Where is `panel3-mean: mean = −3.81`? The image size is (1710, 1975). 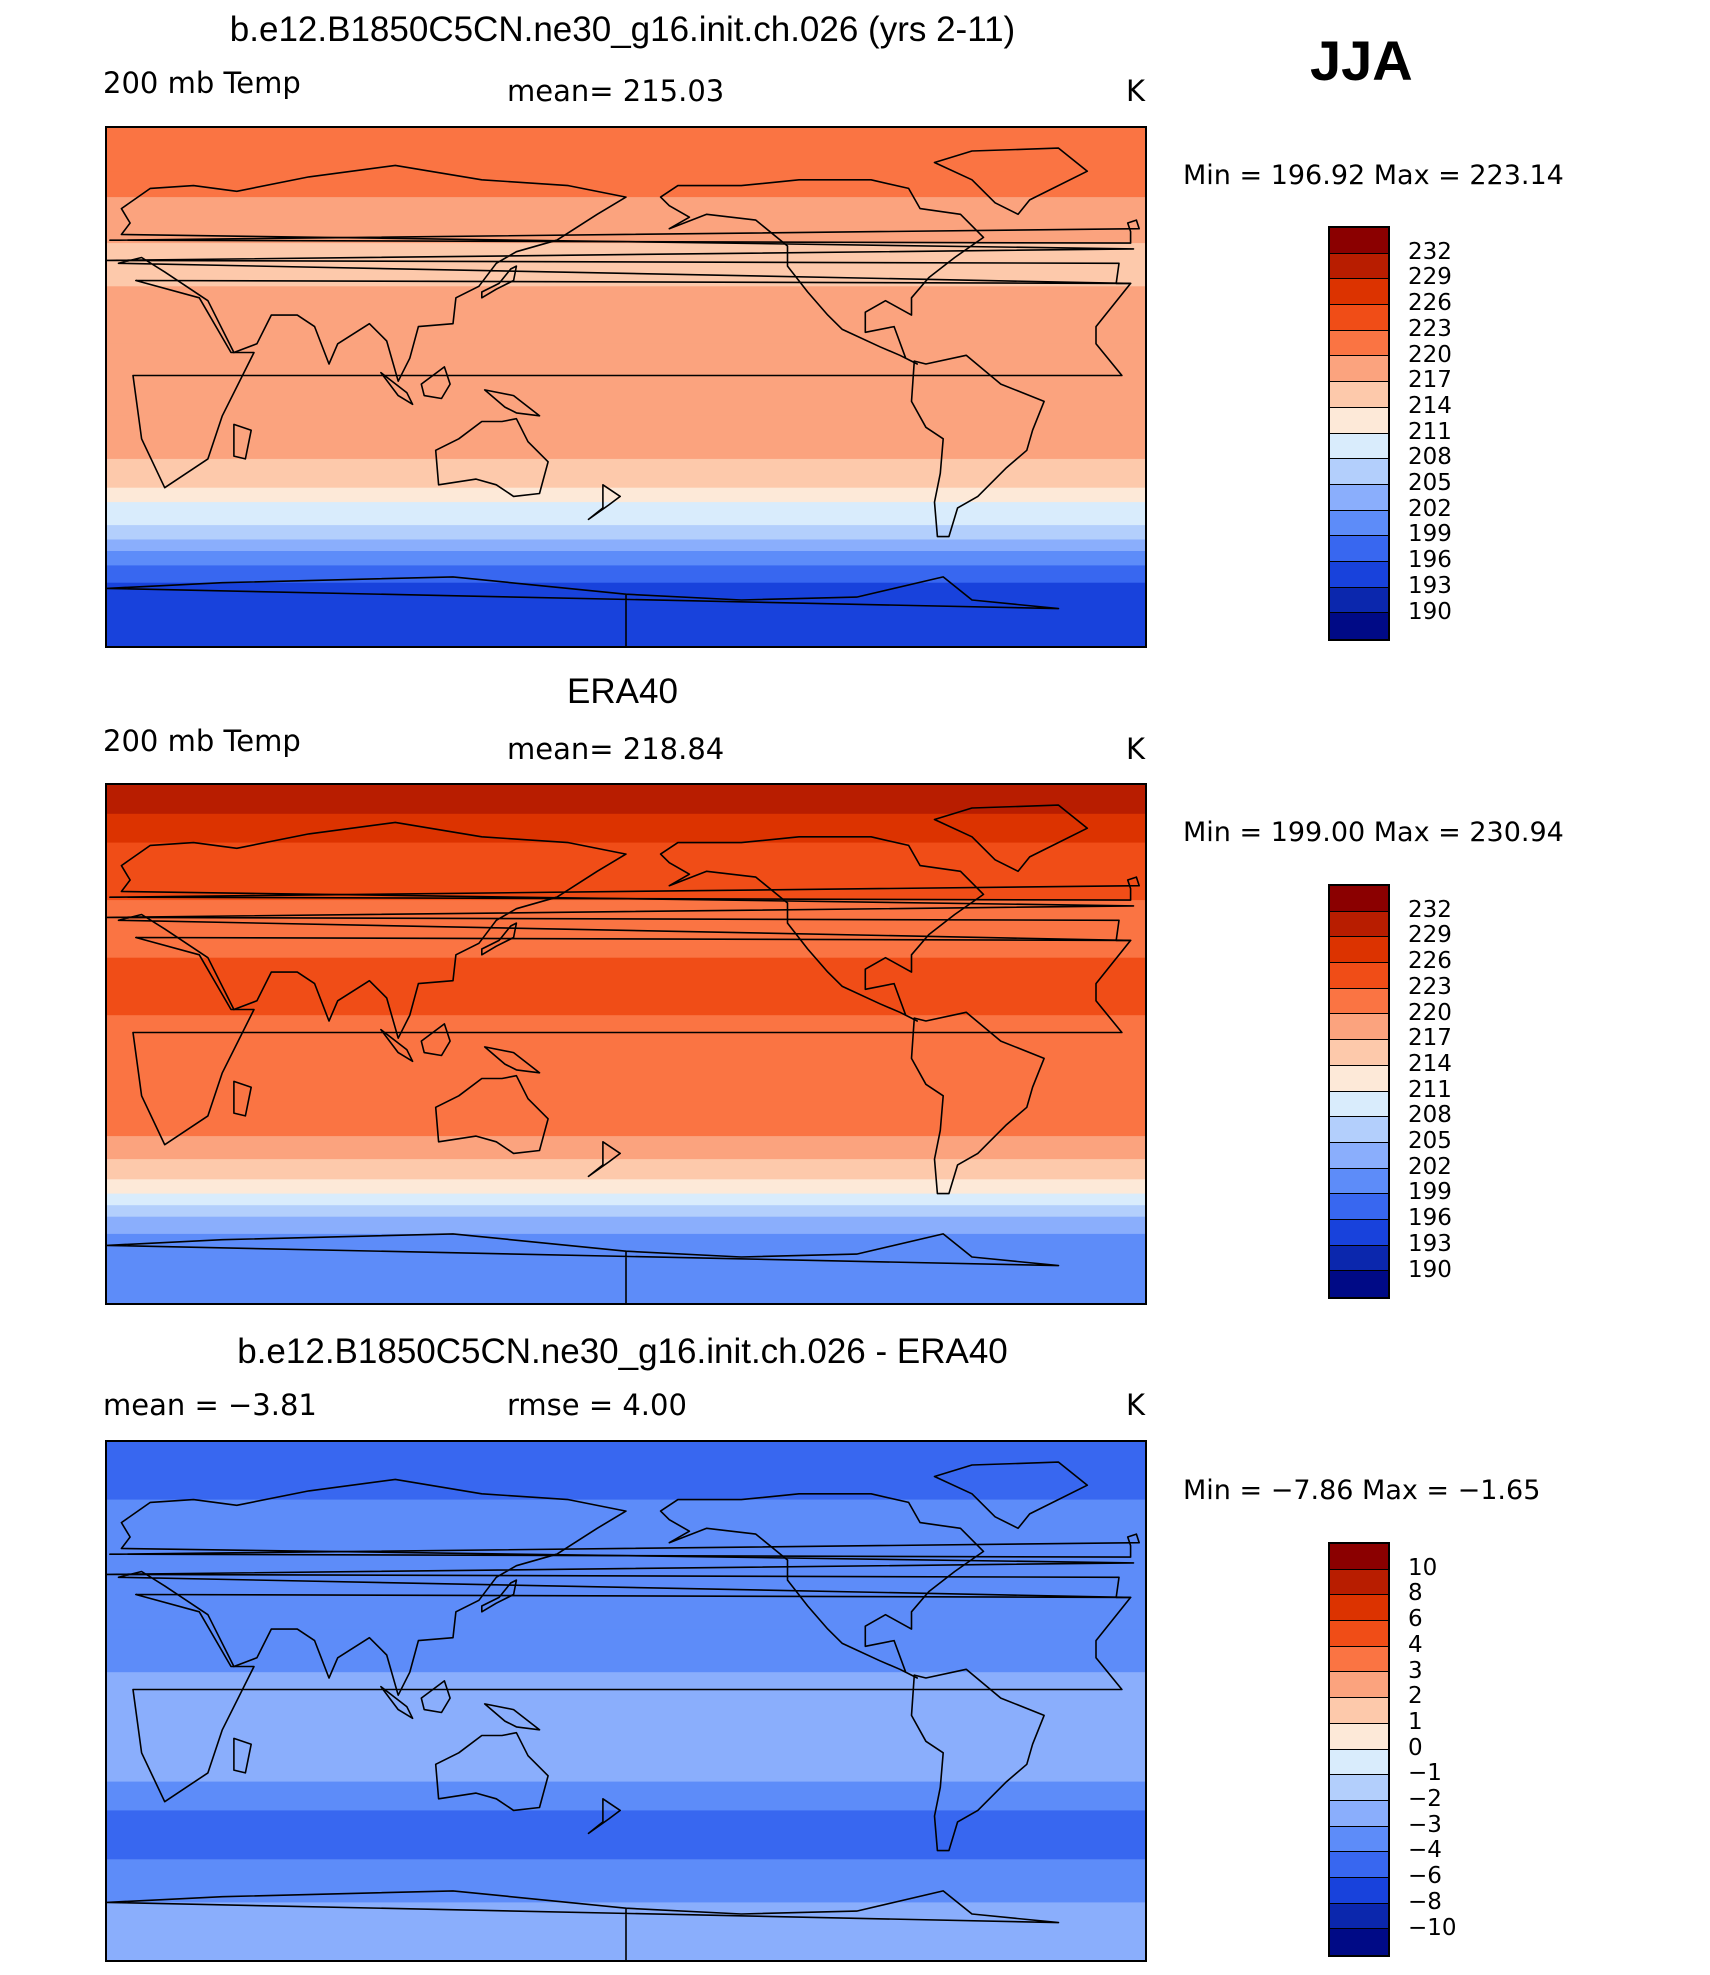 panel3-mean: mean = −3.81 is located at coordinates (210, 1405).